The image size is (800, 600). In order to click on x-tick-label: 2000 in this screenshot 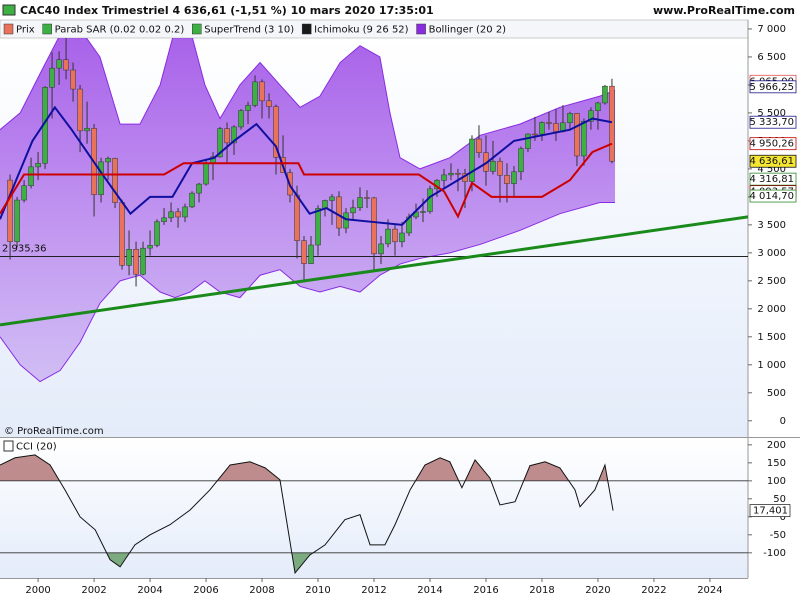, I will do `click(37, 590)`.